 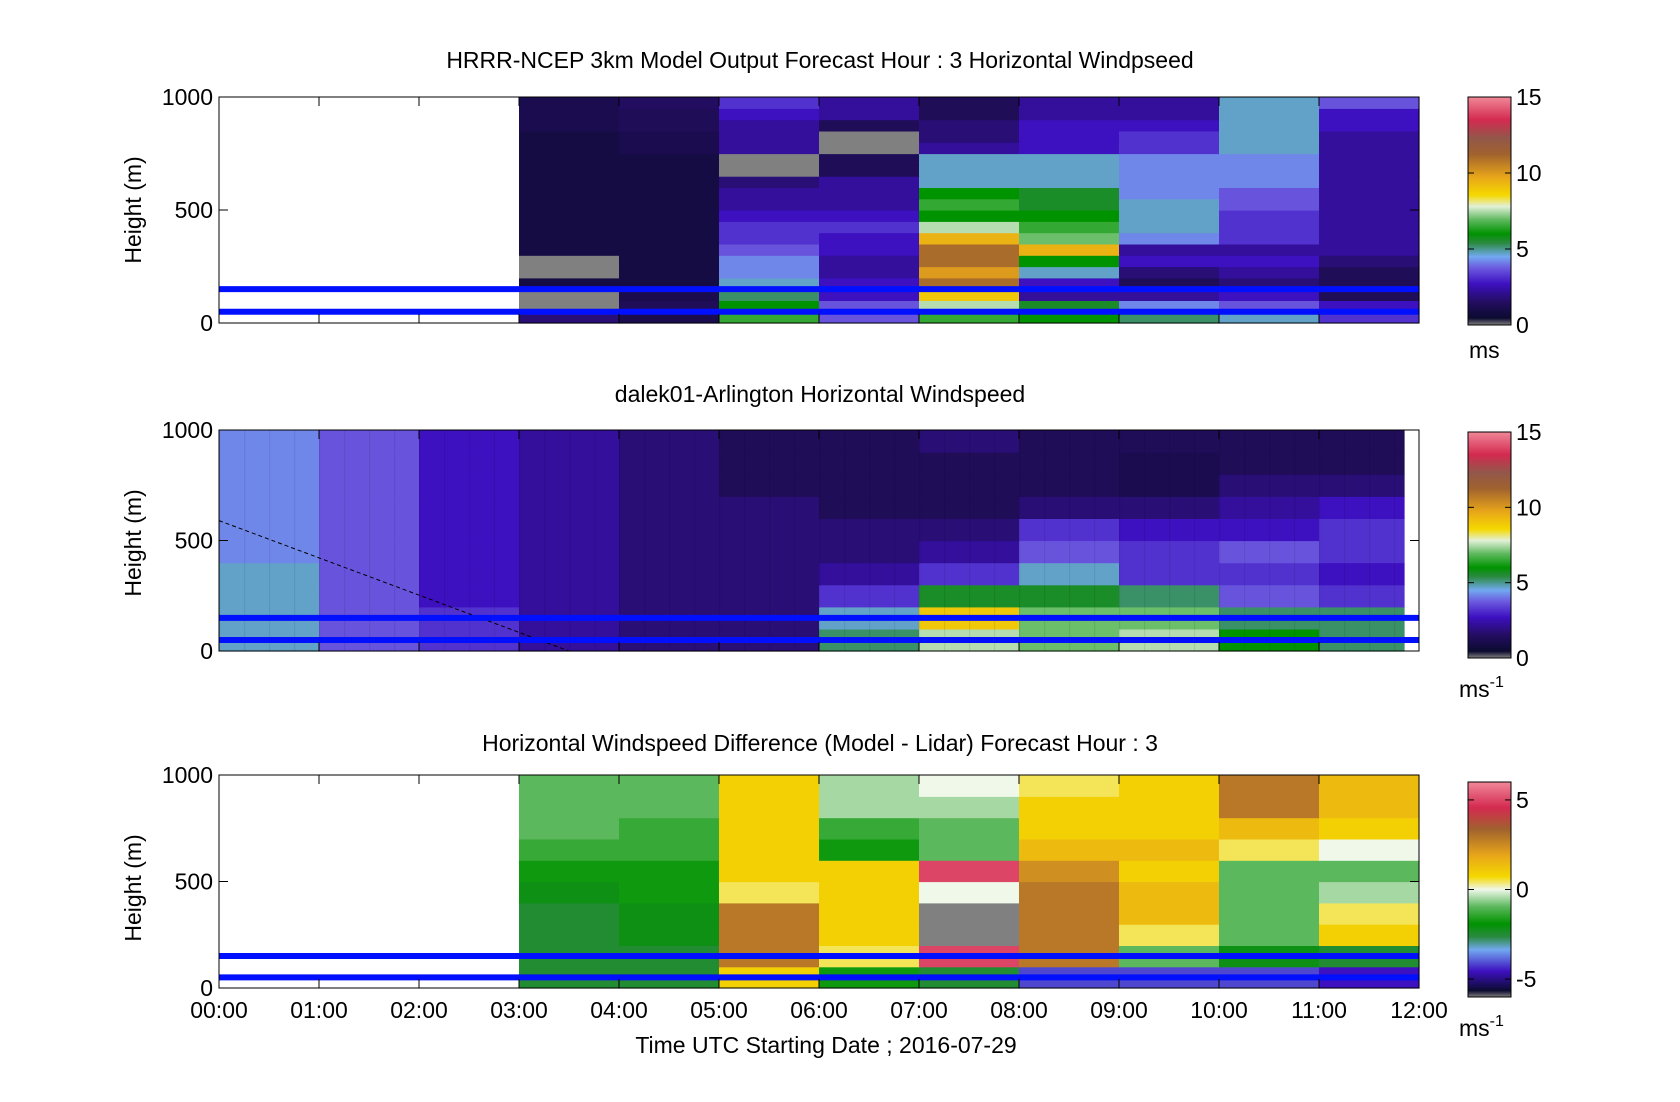 What do you see at coordinates (194, 882) in the screenshot?
I see `y-tick-label: 500` at bounding box center [194, 882].